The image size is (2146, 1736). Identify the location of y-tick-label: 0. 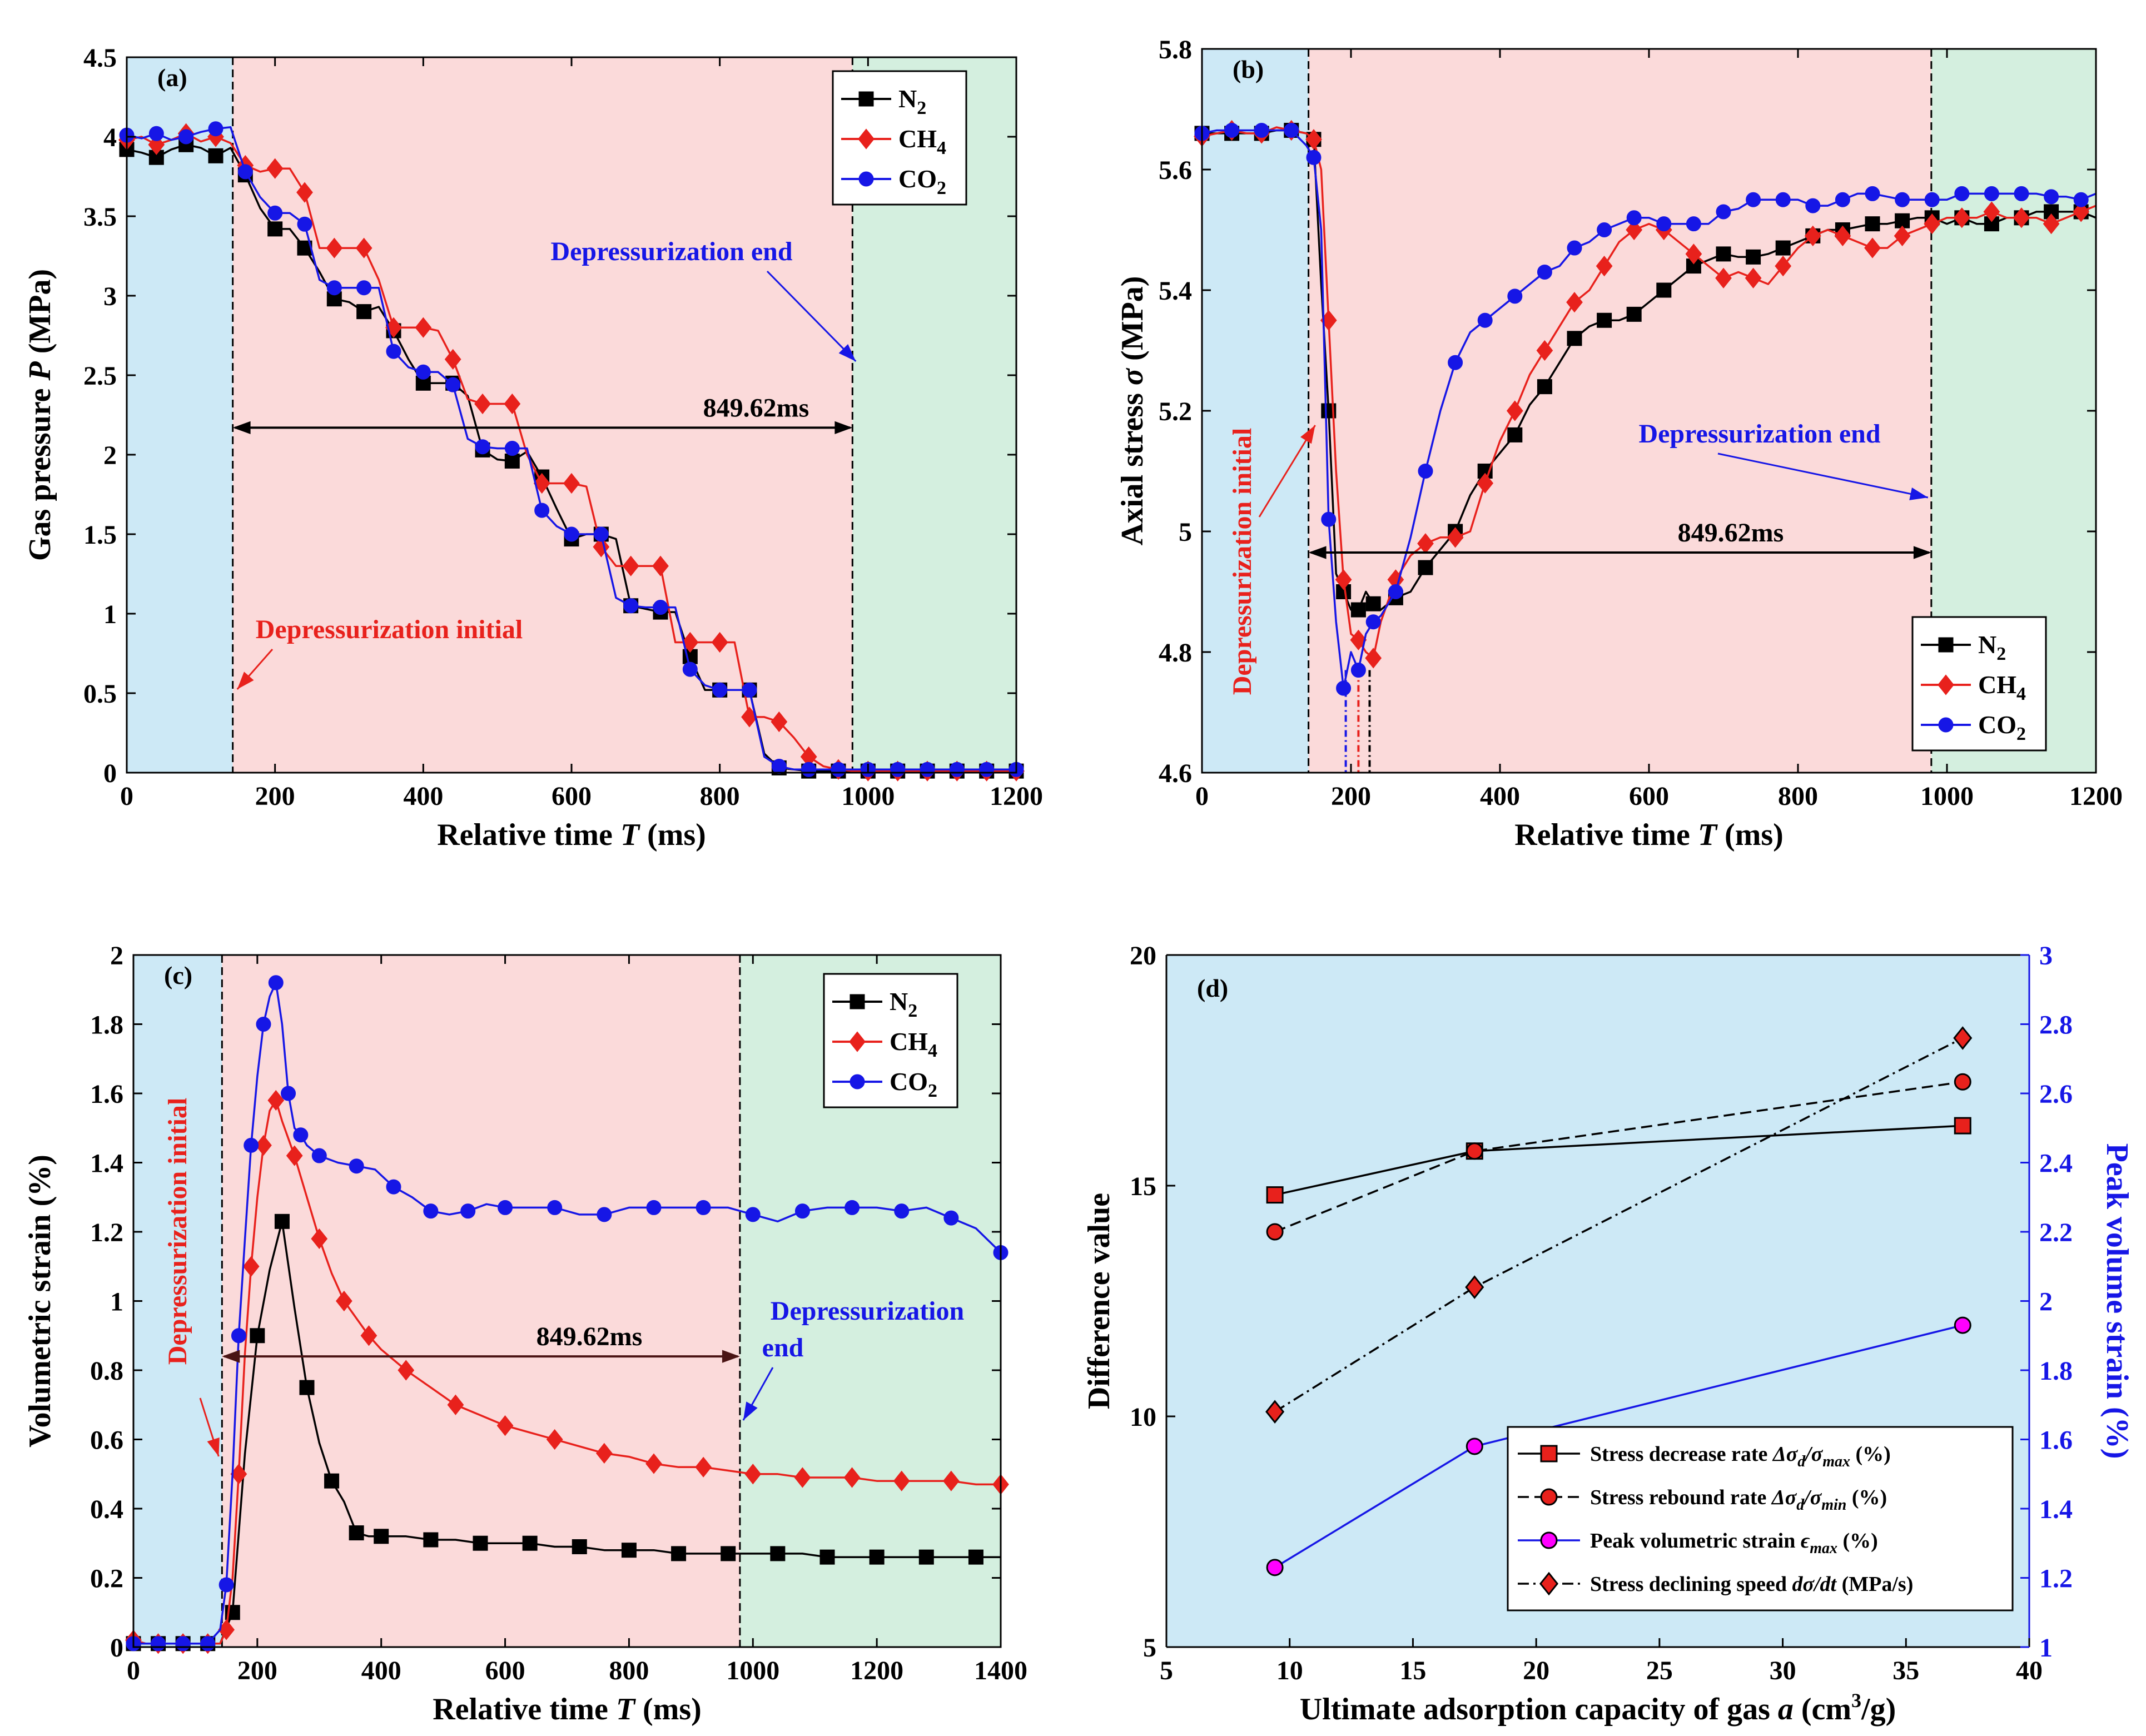
(110, 773).